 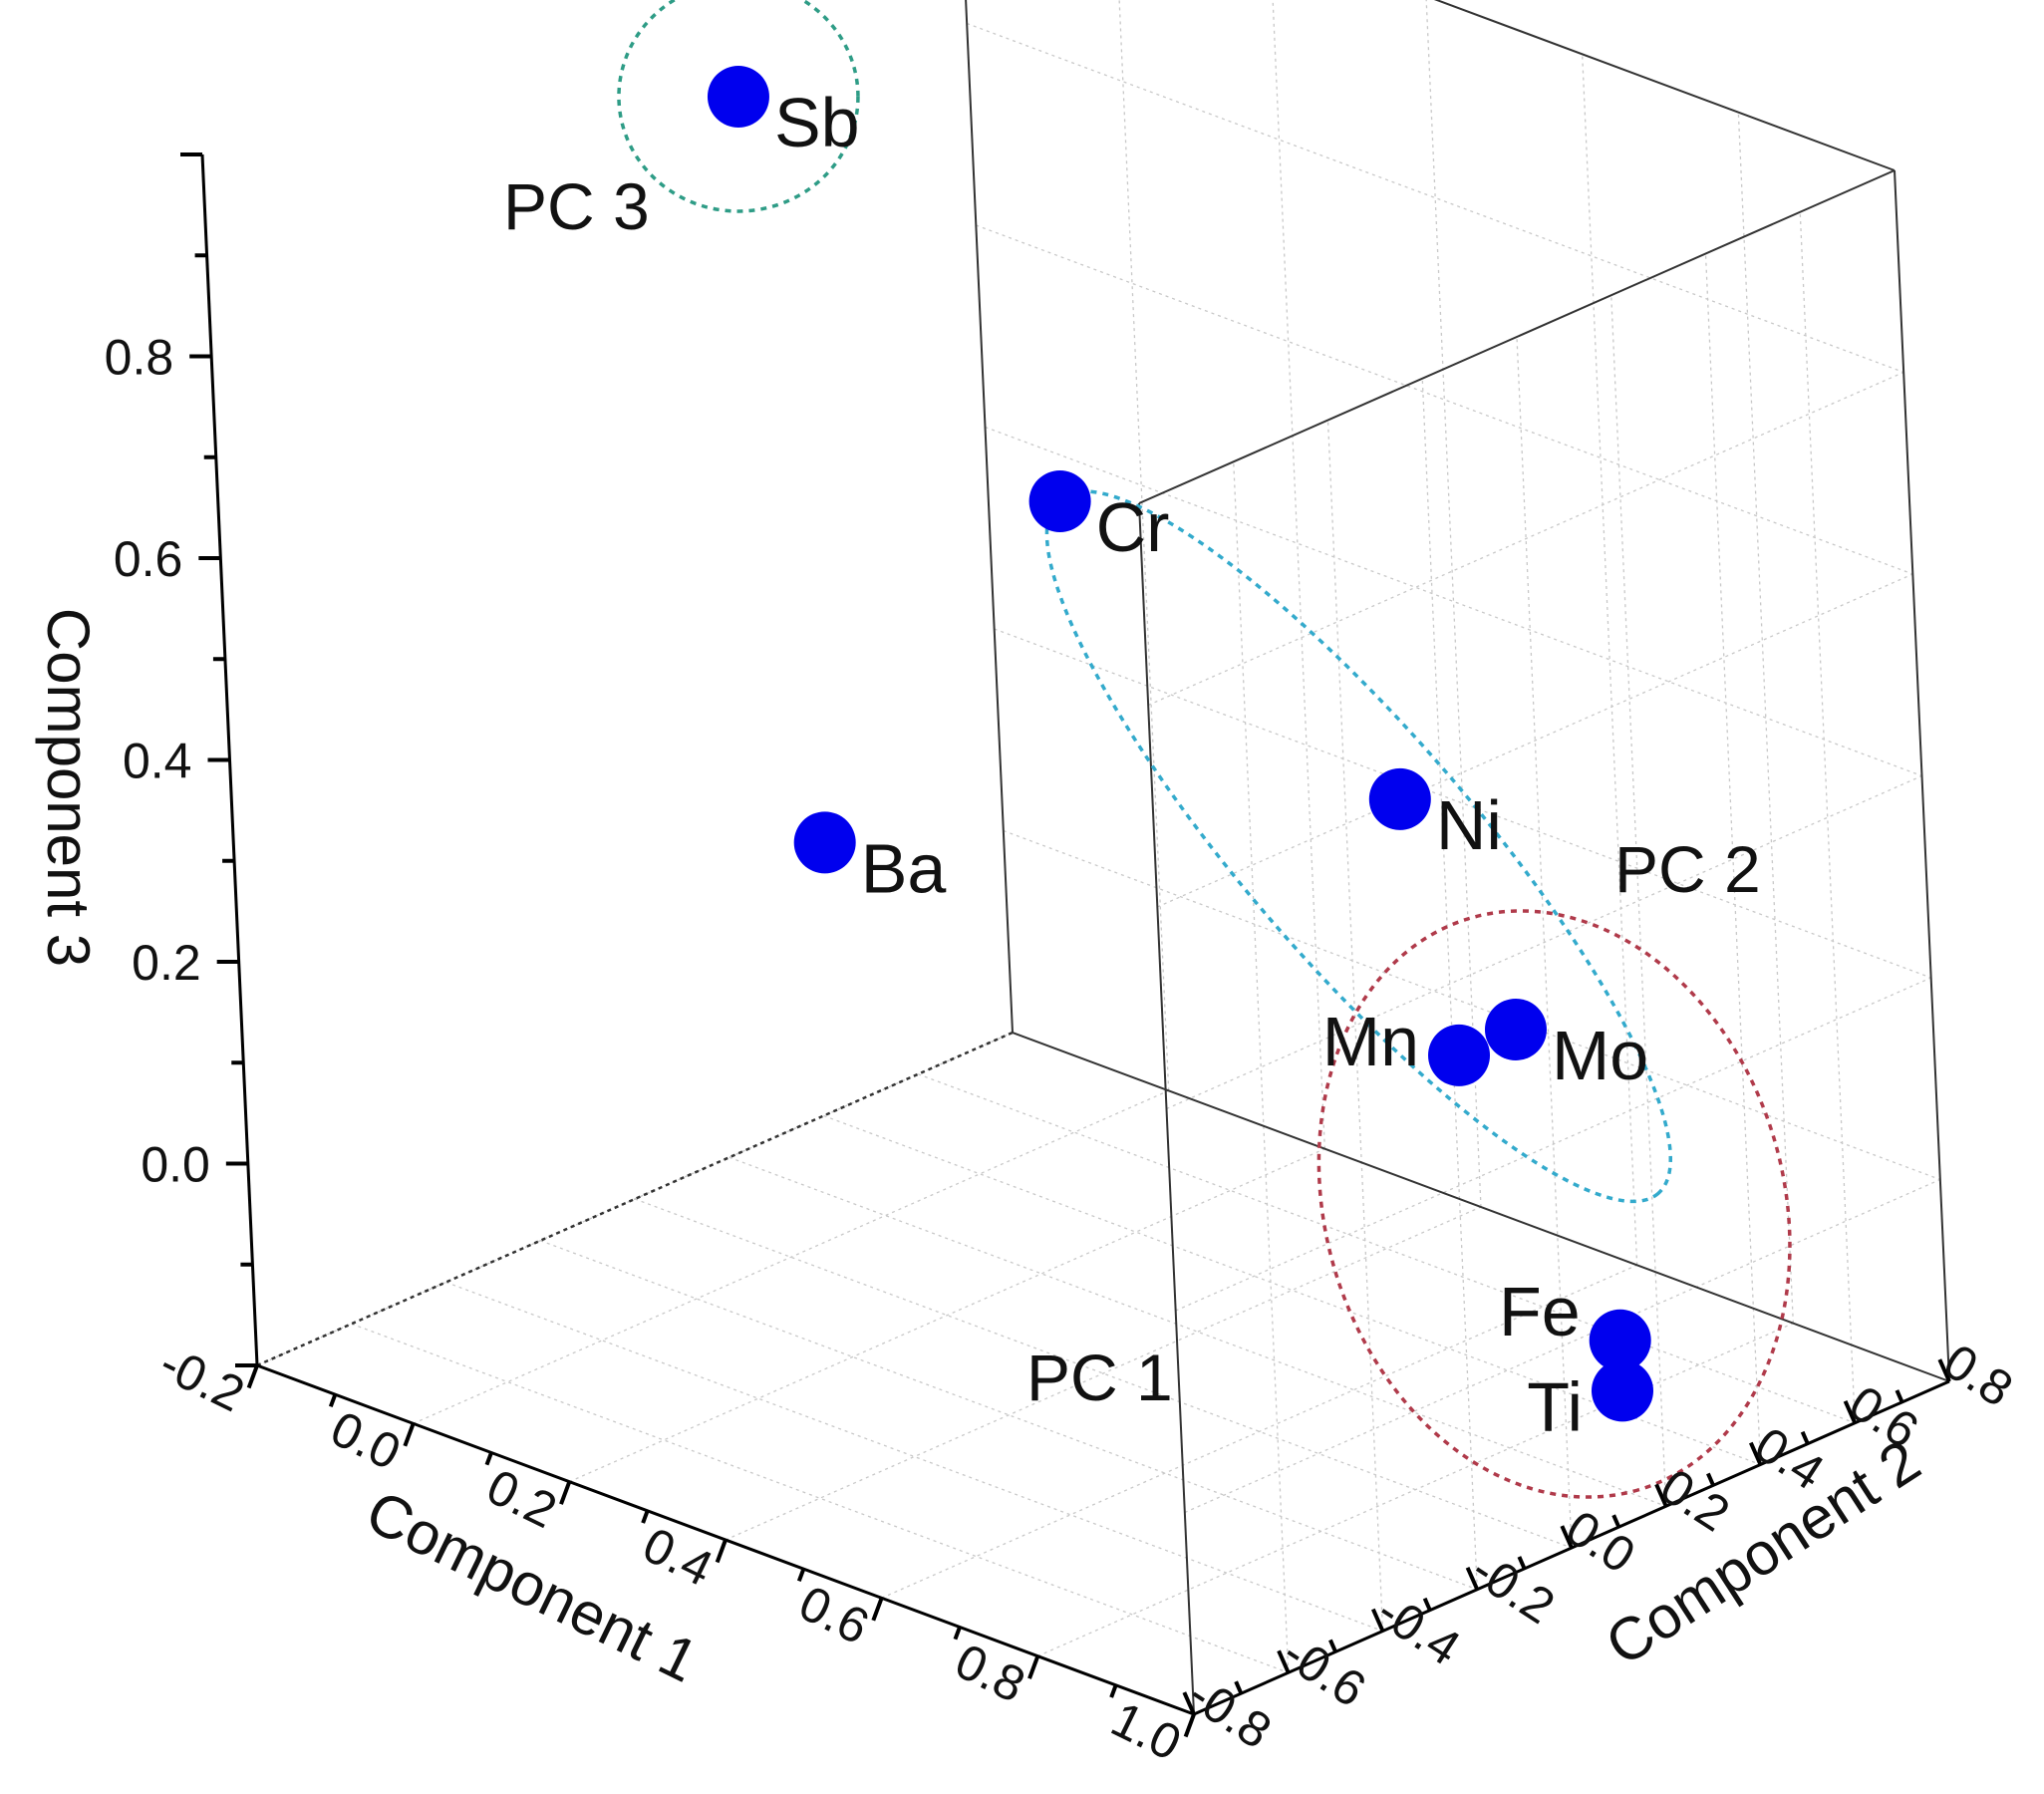 I want to click on x-tick-label: -0.2, so click(x=202, y=1379).